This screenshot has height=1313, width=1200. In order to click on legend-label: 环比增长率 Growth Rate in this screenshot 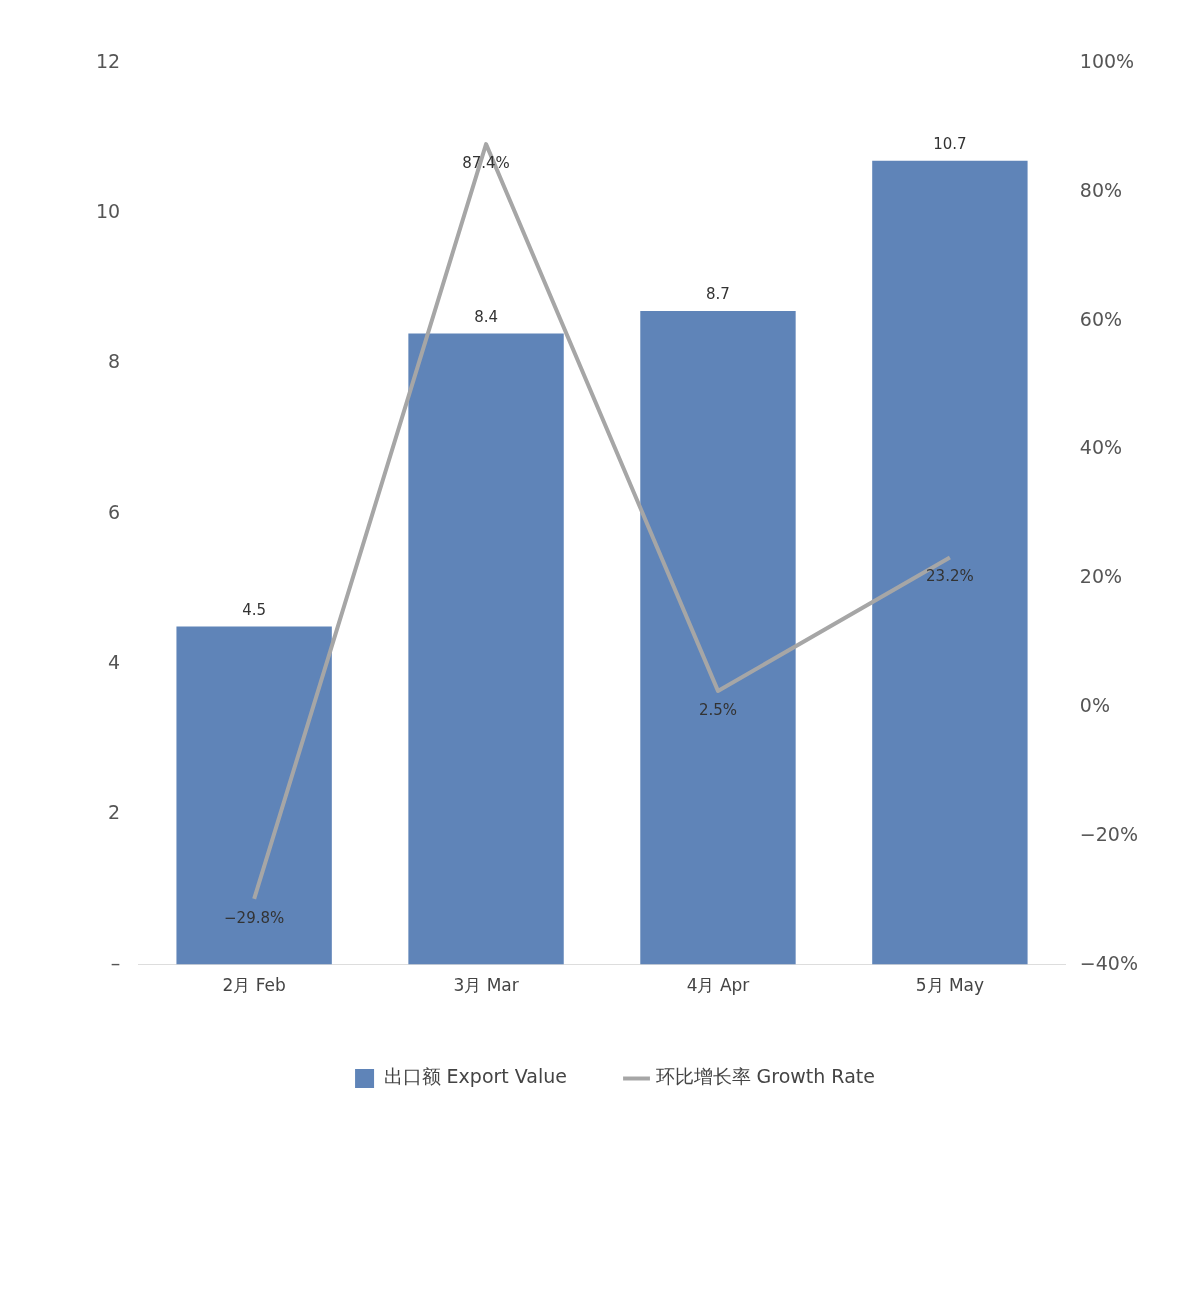, I will do `click(765, 1076)`.